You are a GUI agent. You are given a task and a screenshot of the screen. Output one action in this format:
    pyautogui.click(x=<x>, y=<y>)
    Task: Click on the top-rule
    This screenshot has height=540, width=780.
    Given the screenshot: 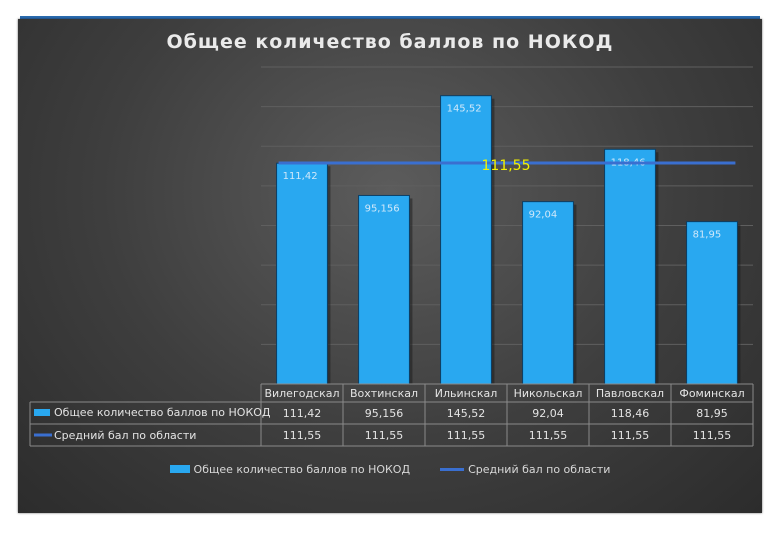 What is the action you would take?
    pyautogui.click(x=390, y=17)
    